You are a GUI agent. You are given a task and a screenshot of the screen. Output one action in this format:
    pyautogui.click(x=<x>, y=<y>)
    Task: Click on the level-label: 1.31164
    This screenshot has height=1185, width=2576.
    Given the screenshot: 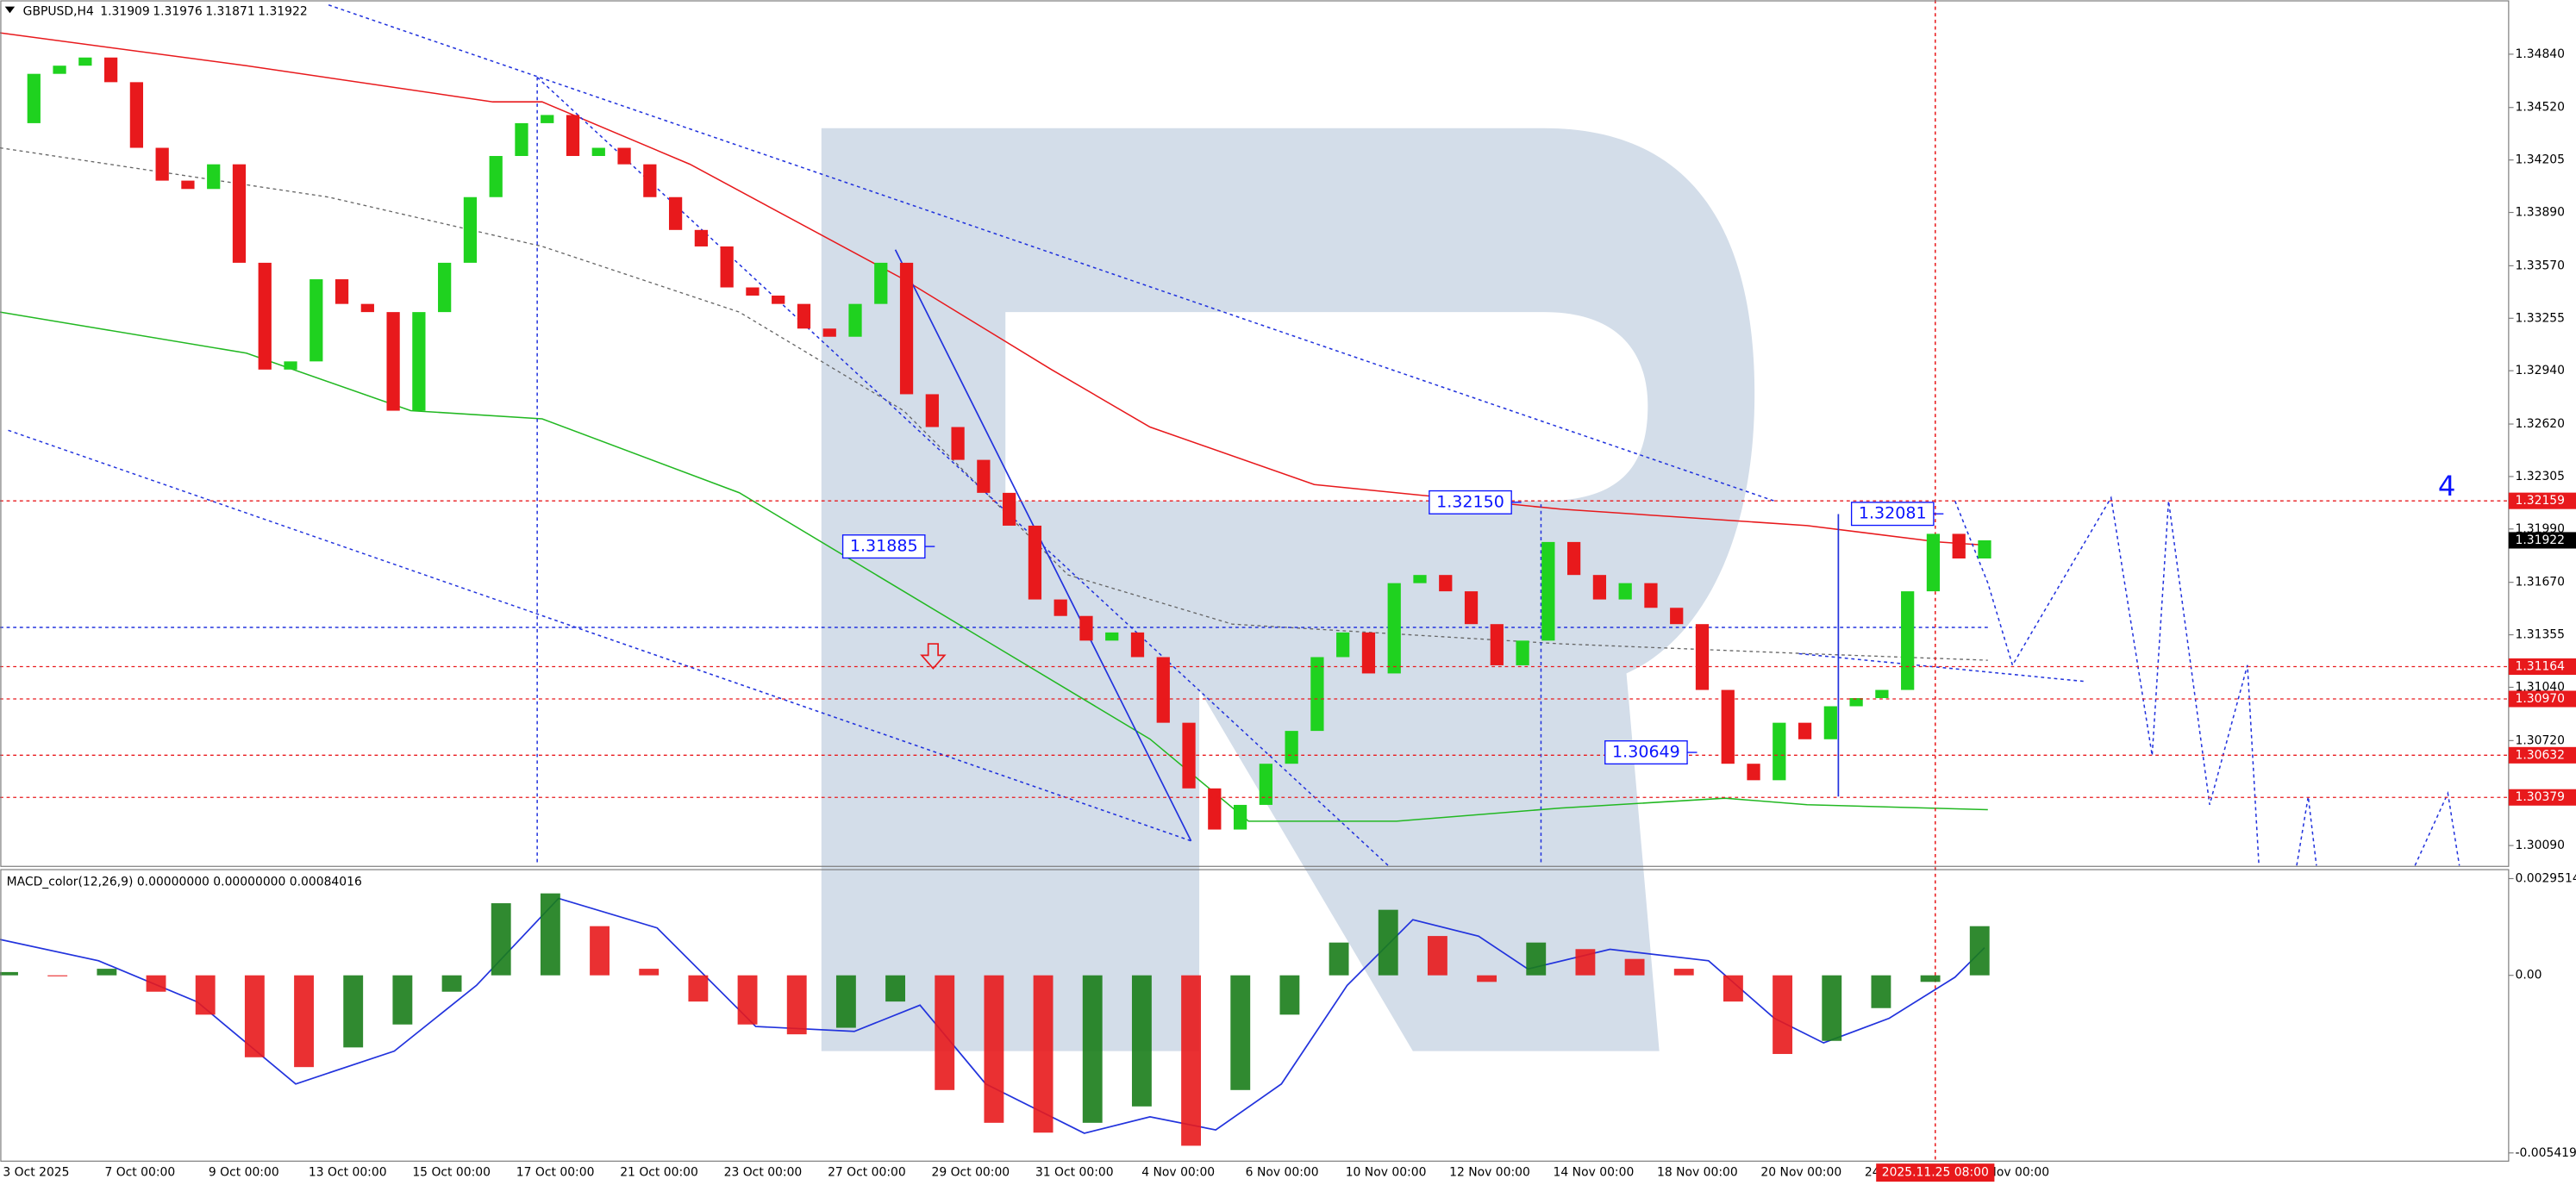 What is the action you would take?
    pyautogui.click(x=2540, y=666)
    